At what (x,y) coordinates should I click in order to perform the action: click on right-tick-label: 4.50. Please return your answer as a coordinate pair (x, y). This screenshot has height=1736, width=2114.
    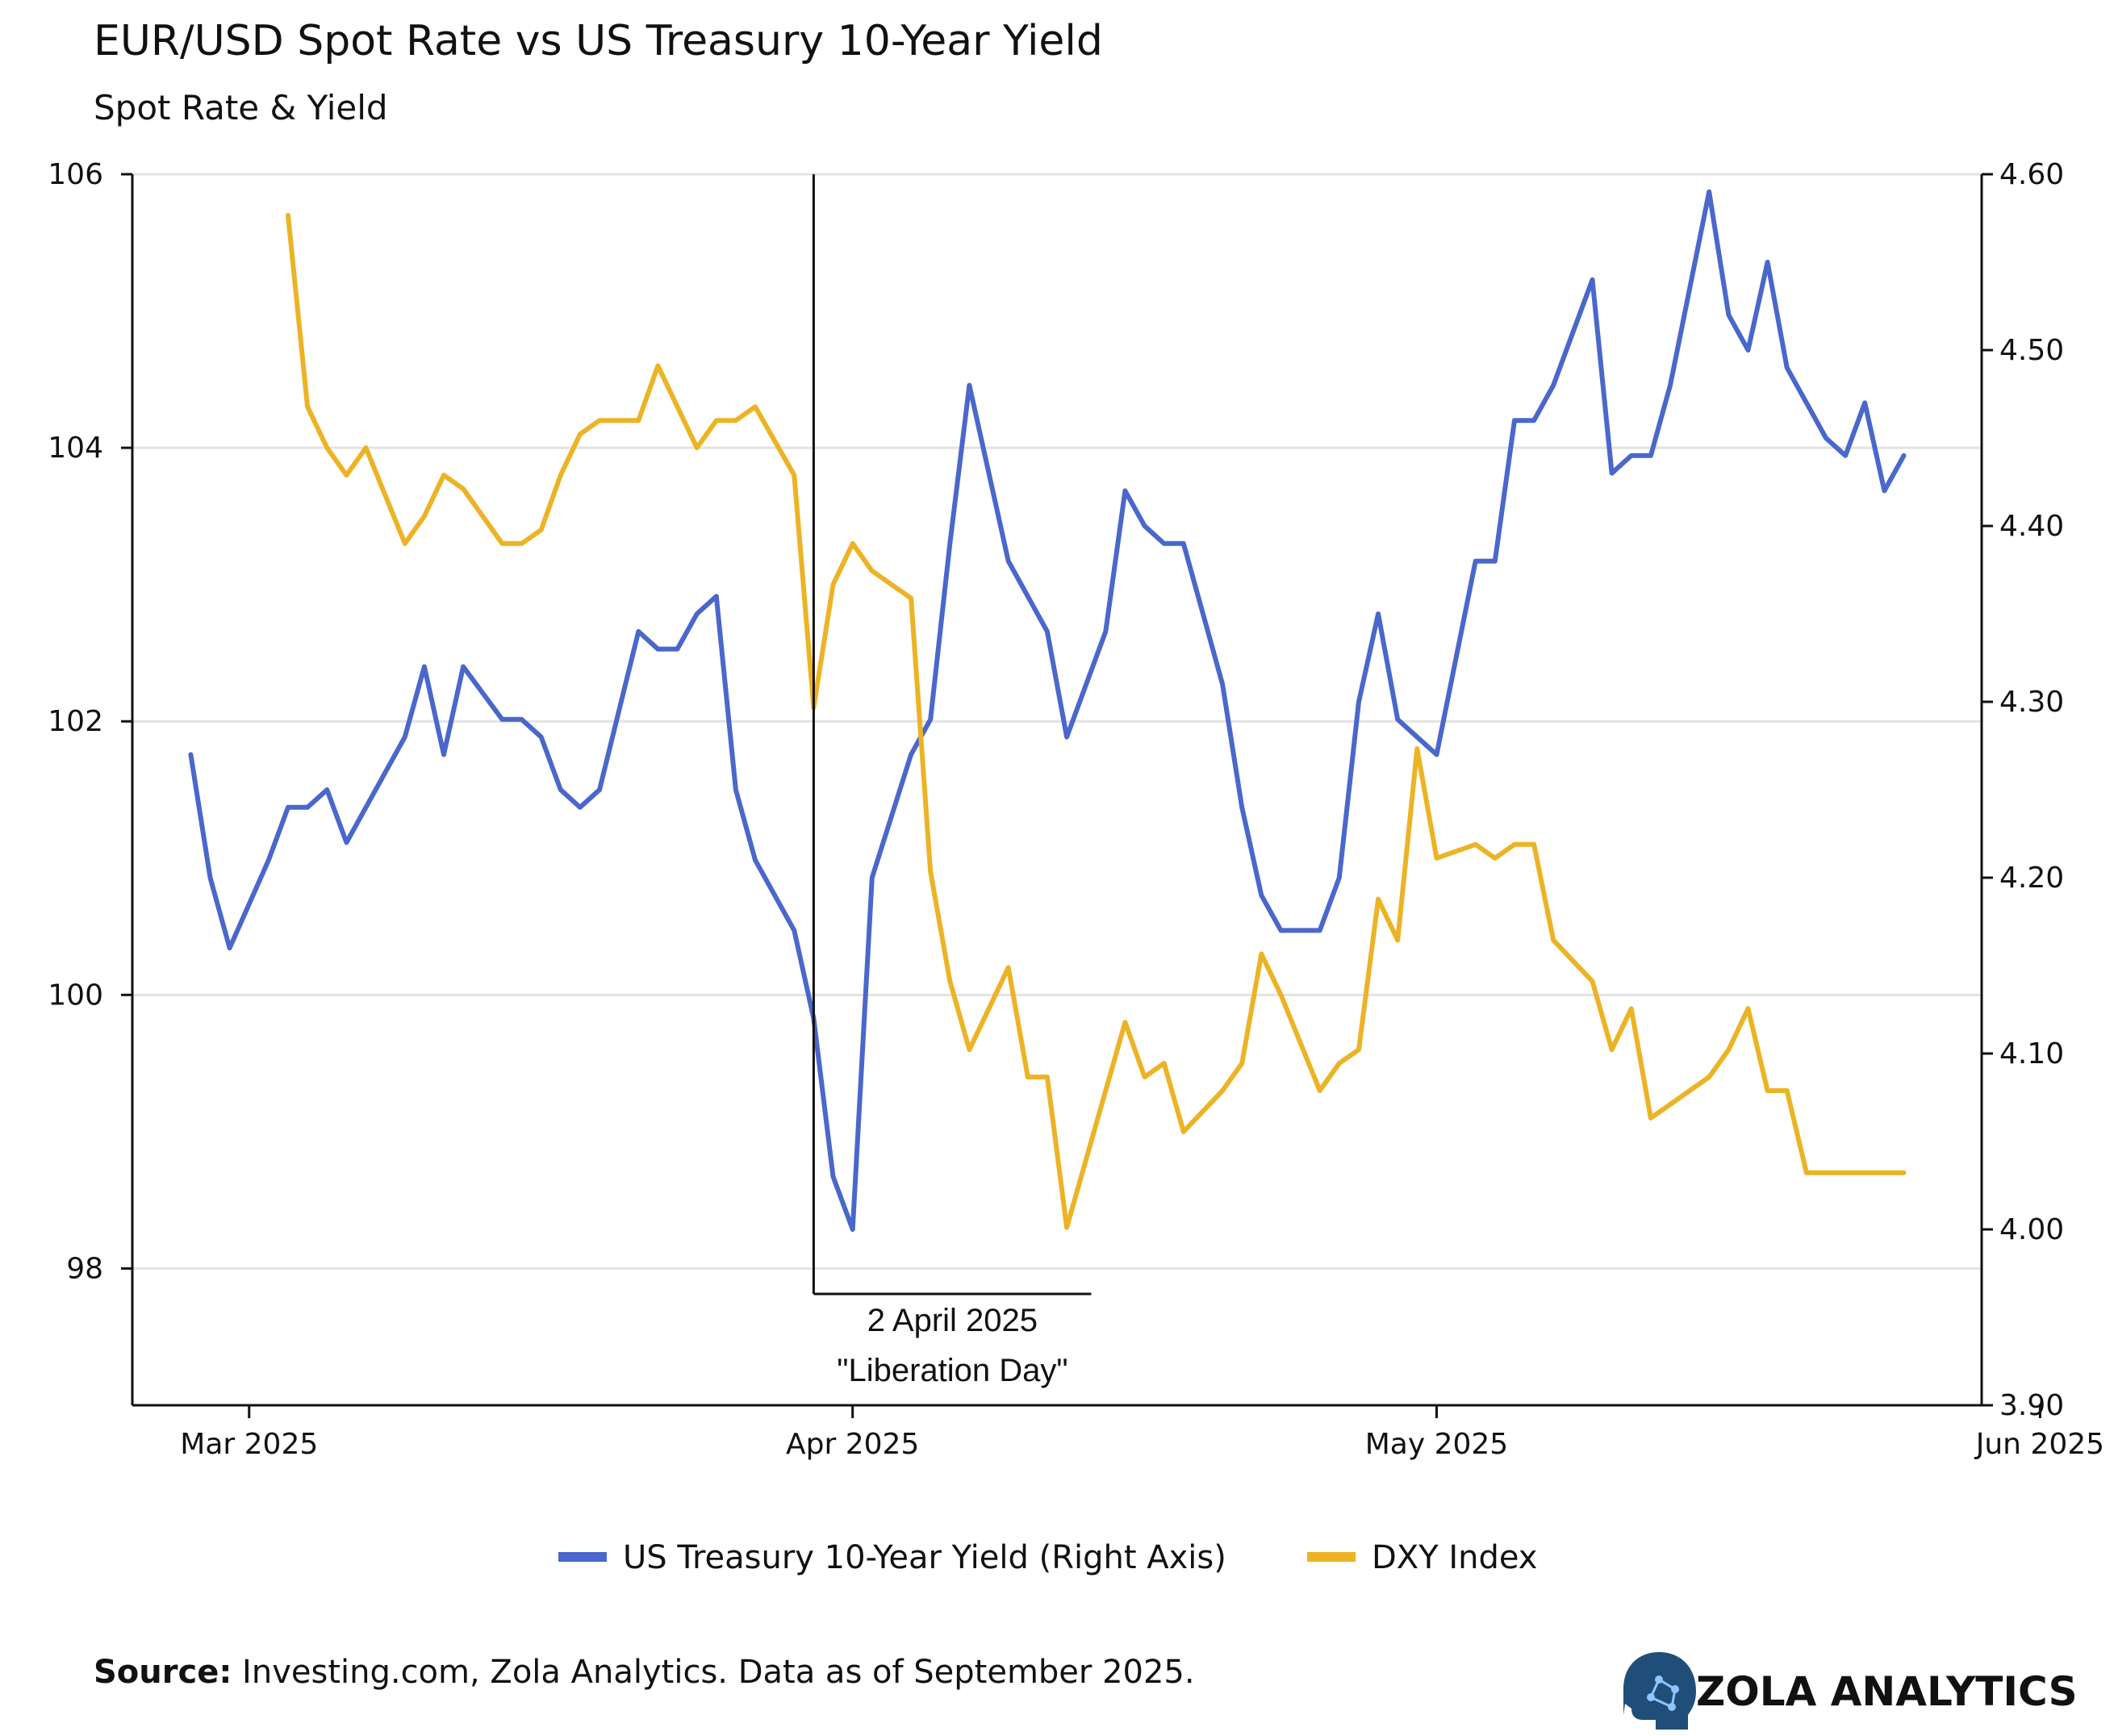
    Looking at the image, I should click on (2032, 350).